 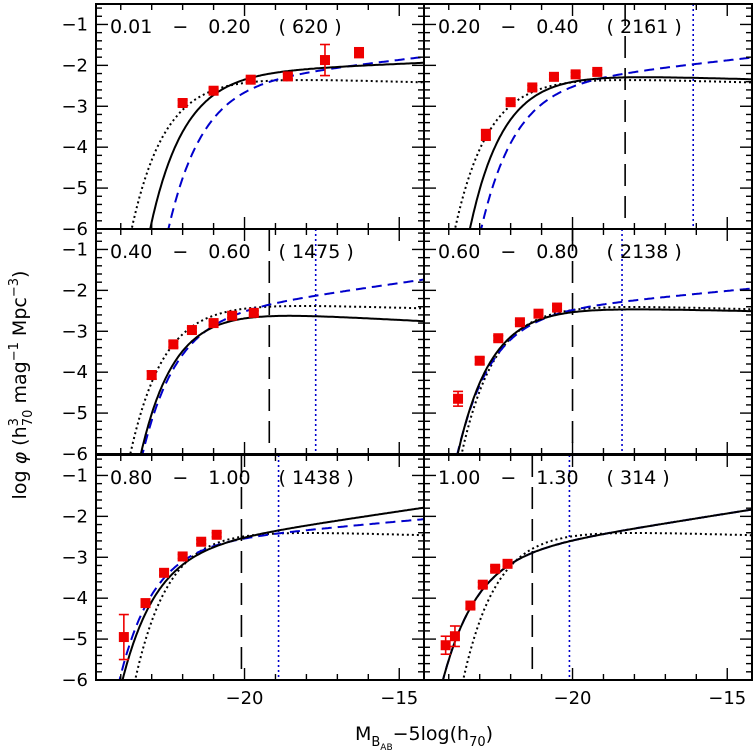 I want to click on y-title-main: log, so click(x=20, y=481).